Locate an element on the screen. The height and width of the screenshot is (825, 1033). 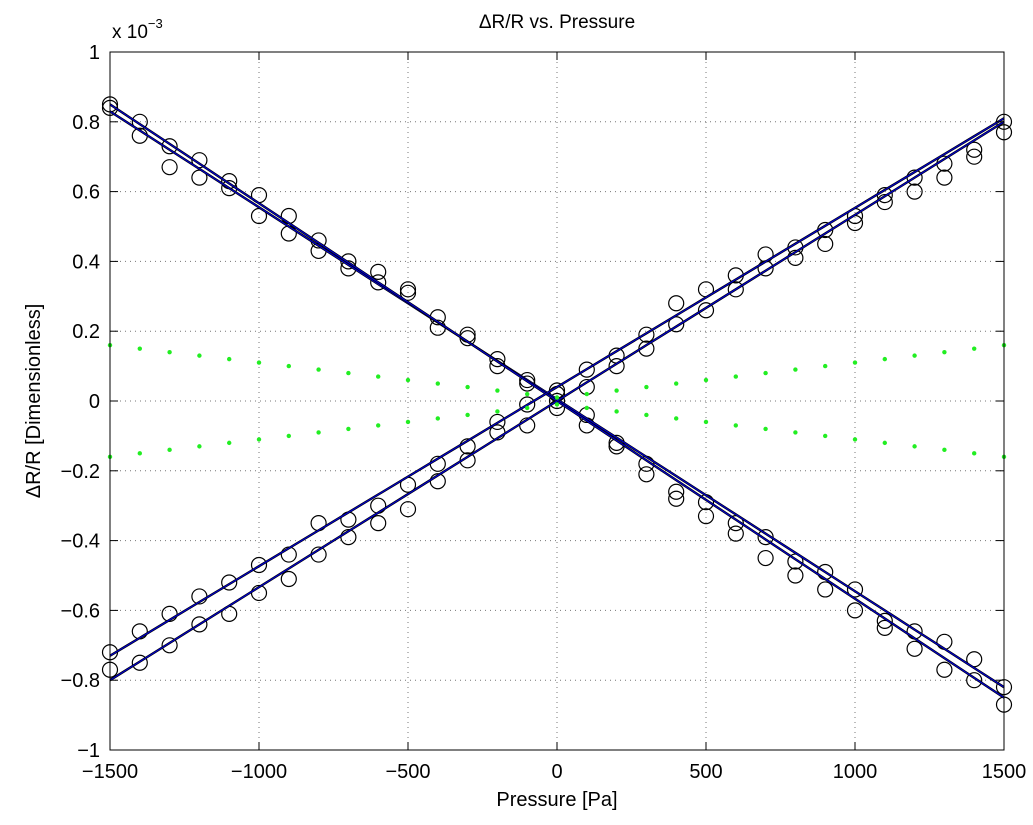
y-tick-label: −0.2 is located at coordinates (80, 472).